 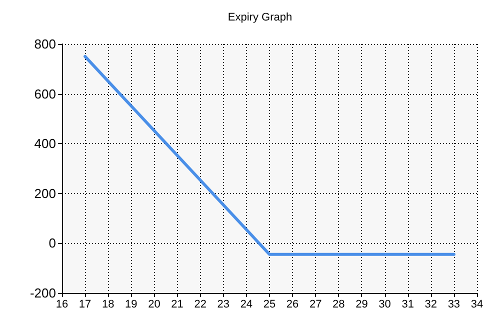 I want to click on x-tick-label: 18, so click(x=108, y=304).